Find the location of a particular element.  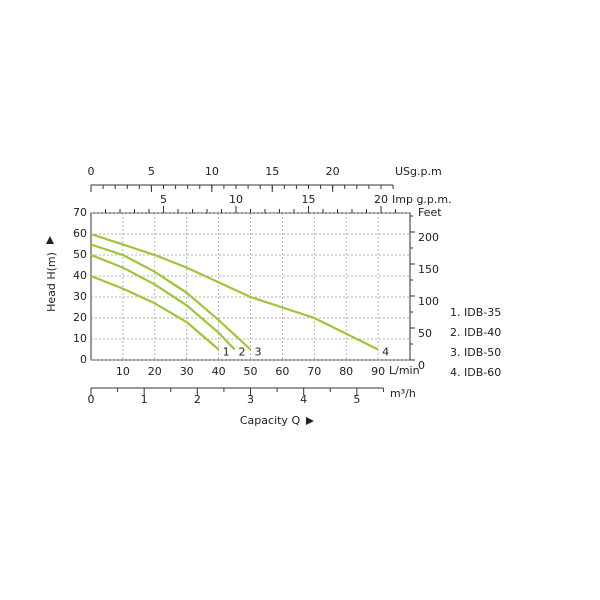

y-axis-label: Head H(m) is located at coordinates (51, 282).